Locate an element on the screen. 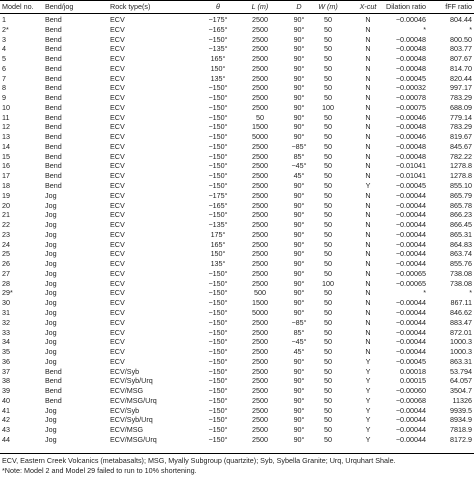 This screenshot has height=479, width=474. table-row: 19 Jog ECV −175° 2500 90° 50 N −0.00044 865.79 is located at coordinates (237, 196).